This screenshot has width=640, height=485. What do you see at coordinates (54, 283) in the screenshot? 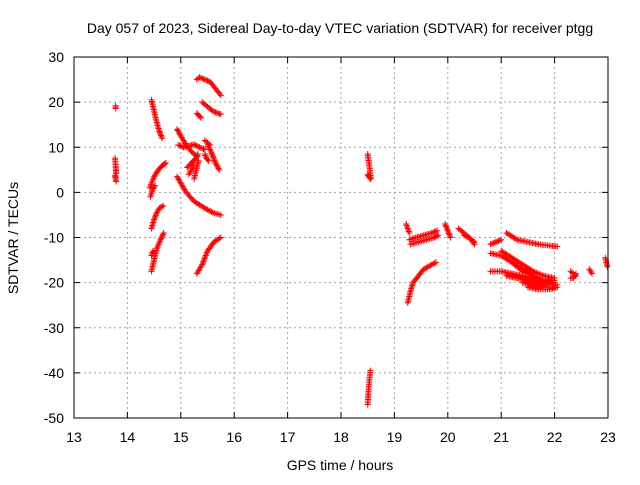
I see `y-tick-label: -20` at bounding box center [54, 283].